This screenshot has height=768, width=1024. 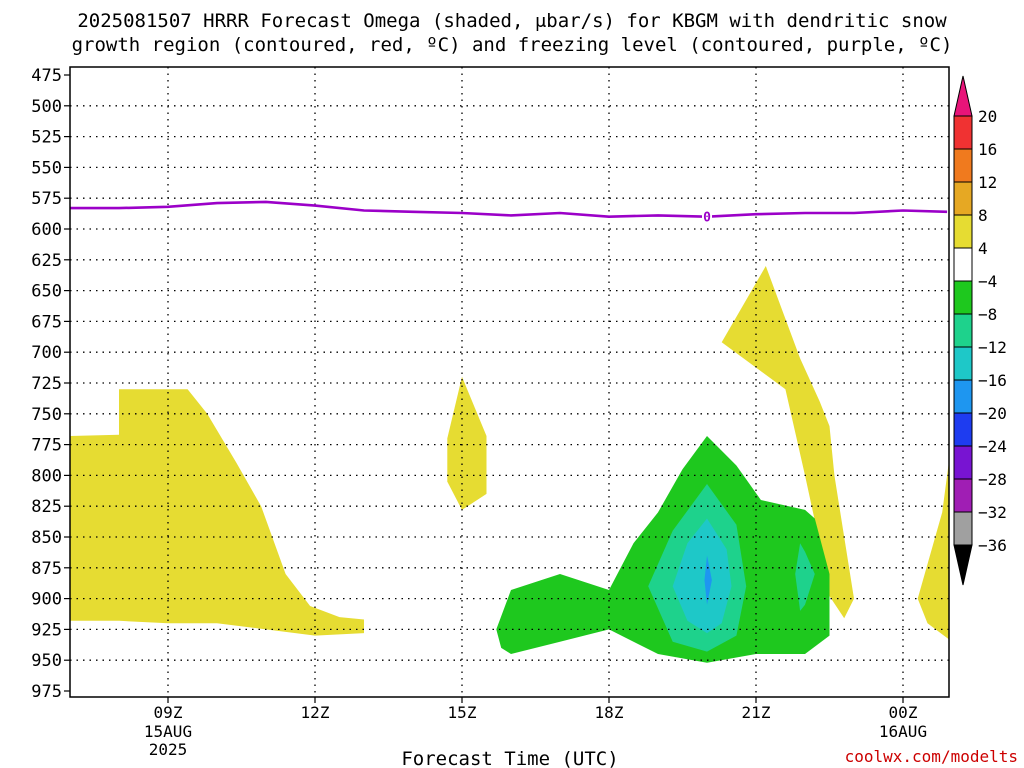 I want to click on x-tick-label-21: 21Z, so click(x=756, y=712).